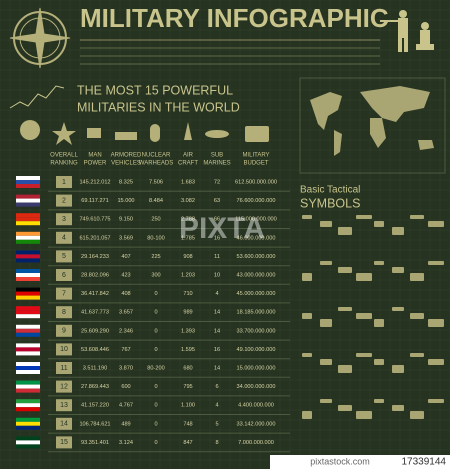 This screenshot has height=469, width=450. Describe the element at coordinates (188, 238) in the screenshot. I see `cell: 1.785` at that location.